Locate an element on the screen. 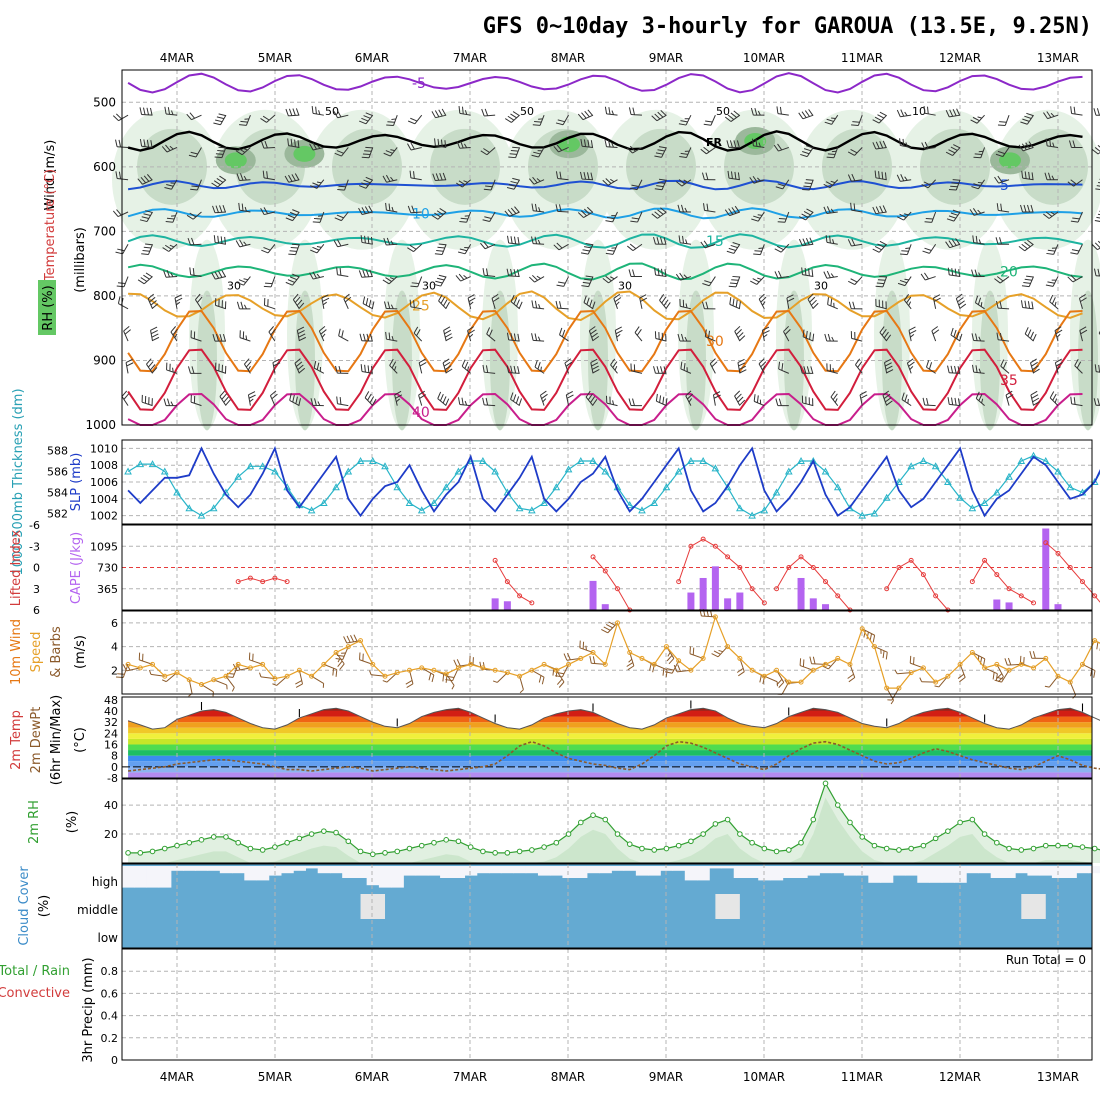 The height and width of the screenshot is (1100, 1100). temp-contour-label: 30 is located at coordinates (715, 342).